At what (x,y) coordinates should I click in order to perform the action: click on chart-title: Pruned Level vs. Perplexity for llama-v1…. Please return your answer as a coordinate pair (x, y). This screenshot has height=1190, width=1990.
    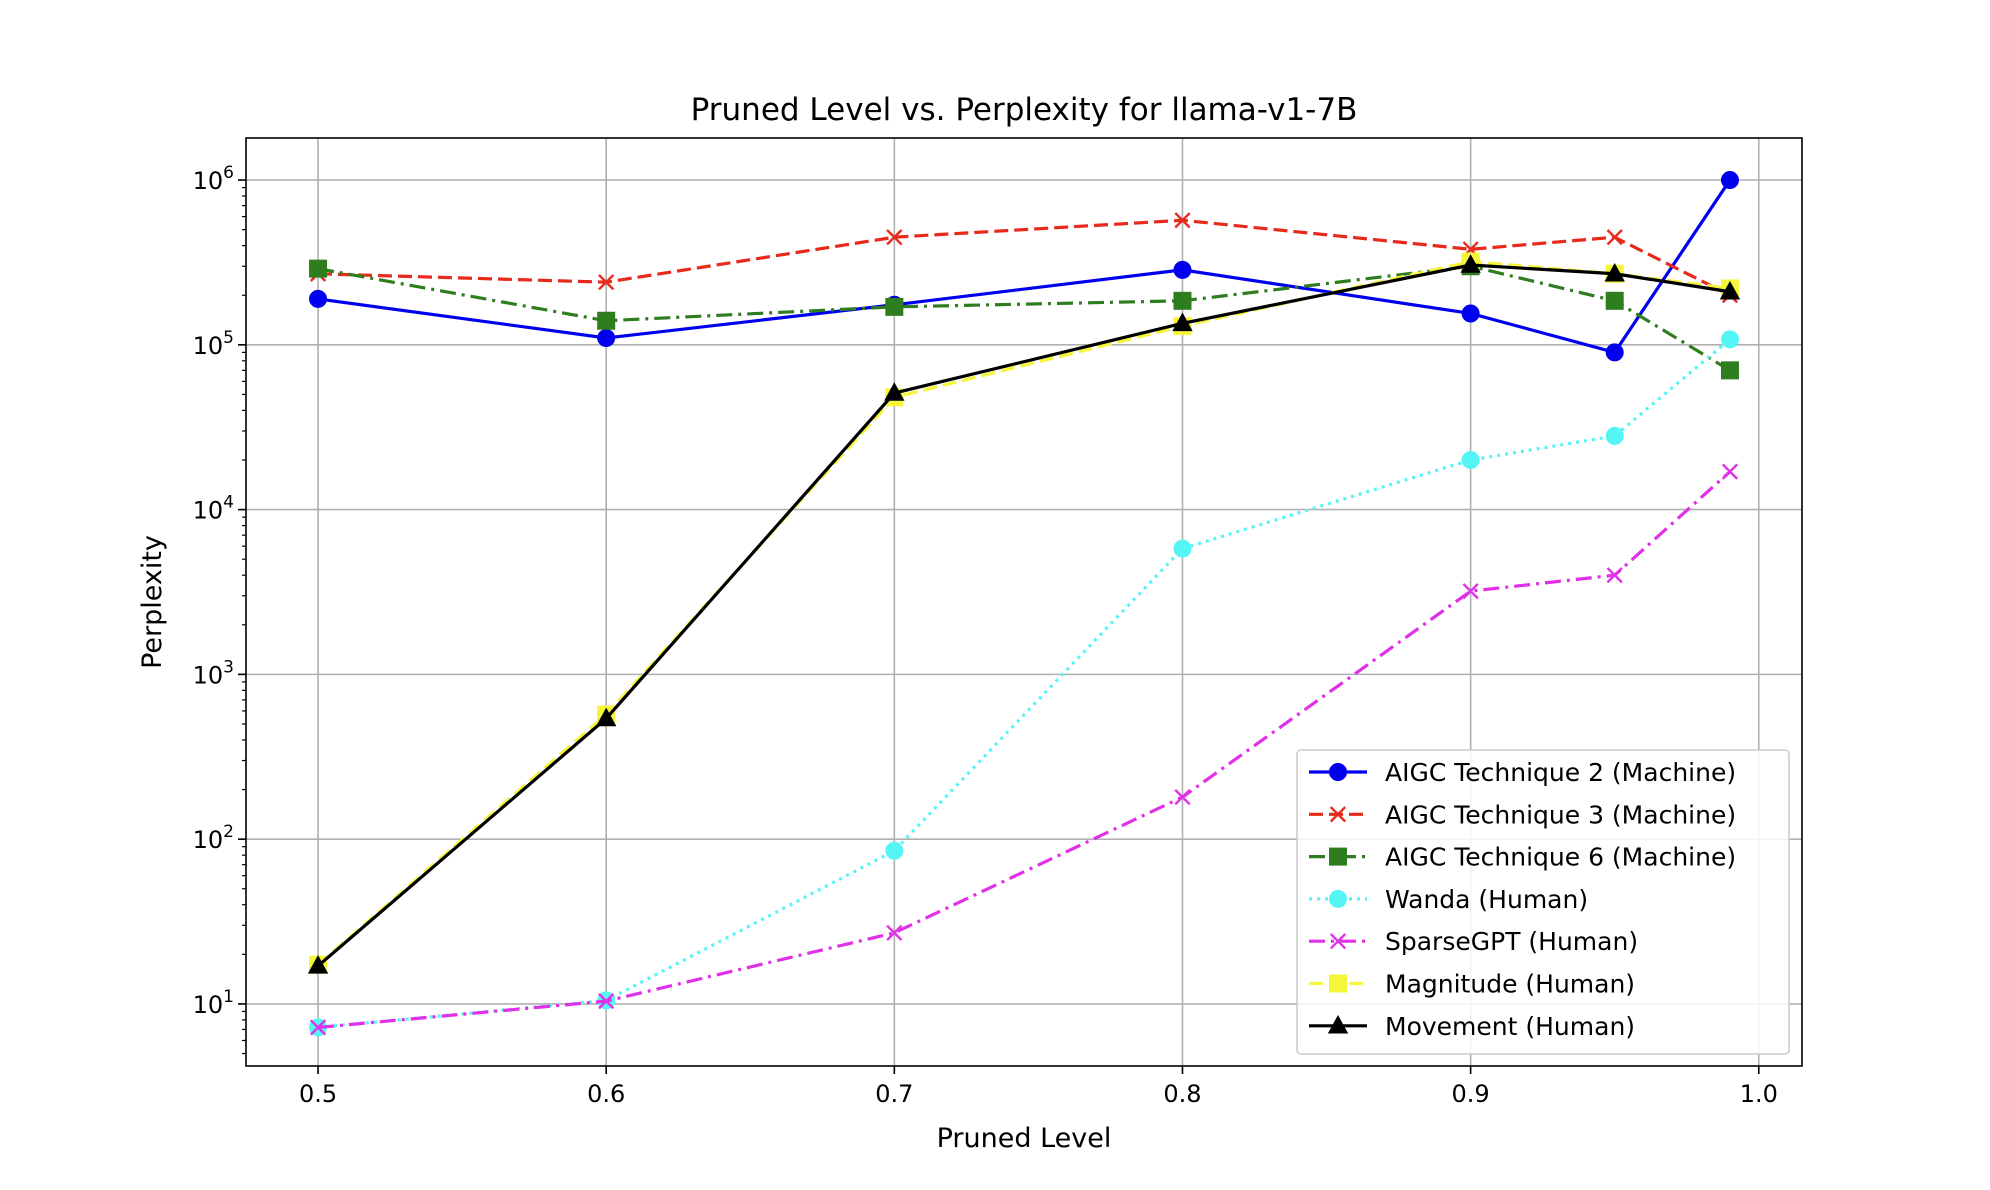
    Looking at the image, I should click on (1024, 110).